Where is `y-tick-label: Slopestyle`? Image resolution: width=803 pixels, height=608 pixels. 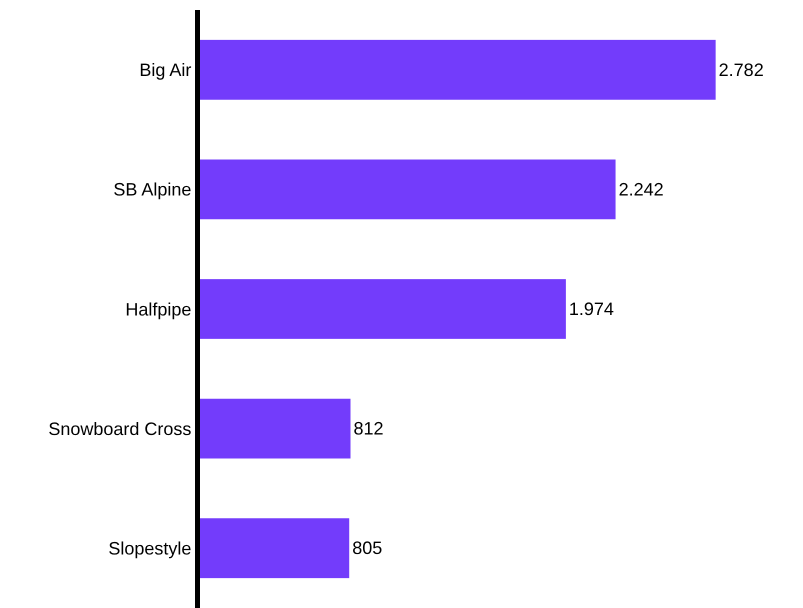 y-tick-label: Slopestyle is located at coordinates (150, 548).